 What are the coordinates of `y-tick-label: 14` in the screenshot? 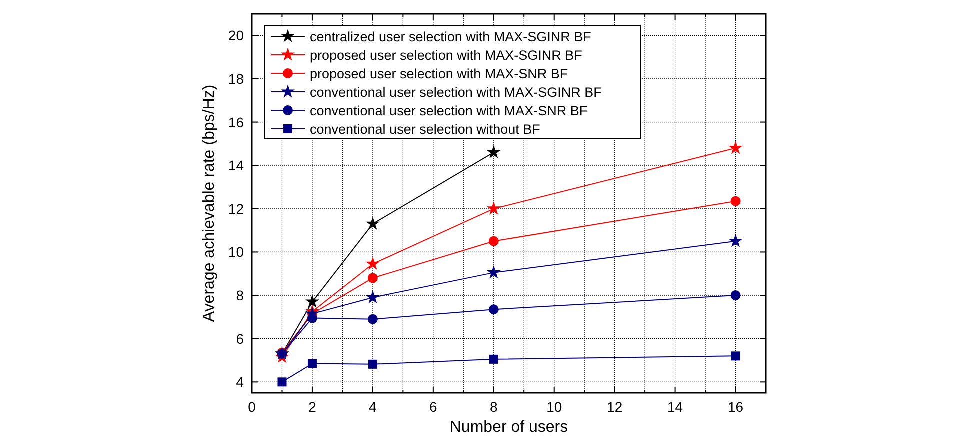 It's located at (236, 166).